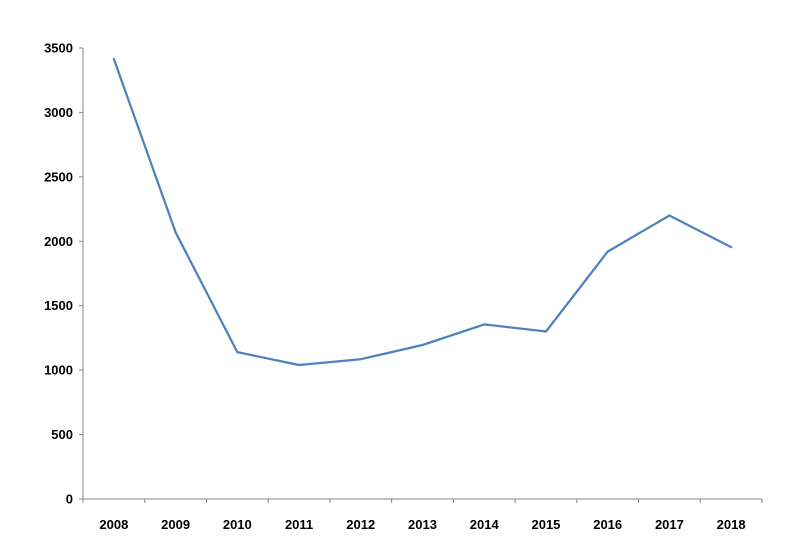 This screenshot has width=799, height=553. I want to click on x-tick-label: 2018, so click(731, 524).